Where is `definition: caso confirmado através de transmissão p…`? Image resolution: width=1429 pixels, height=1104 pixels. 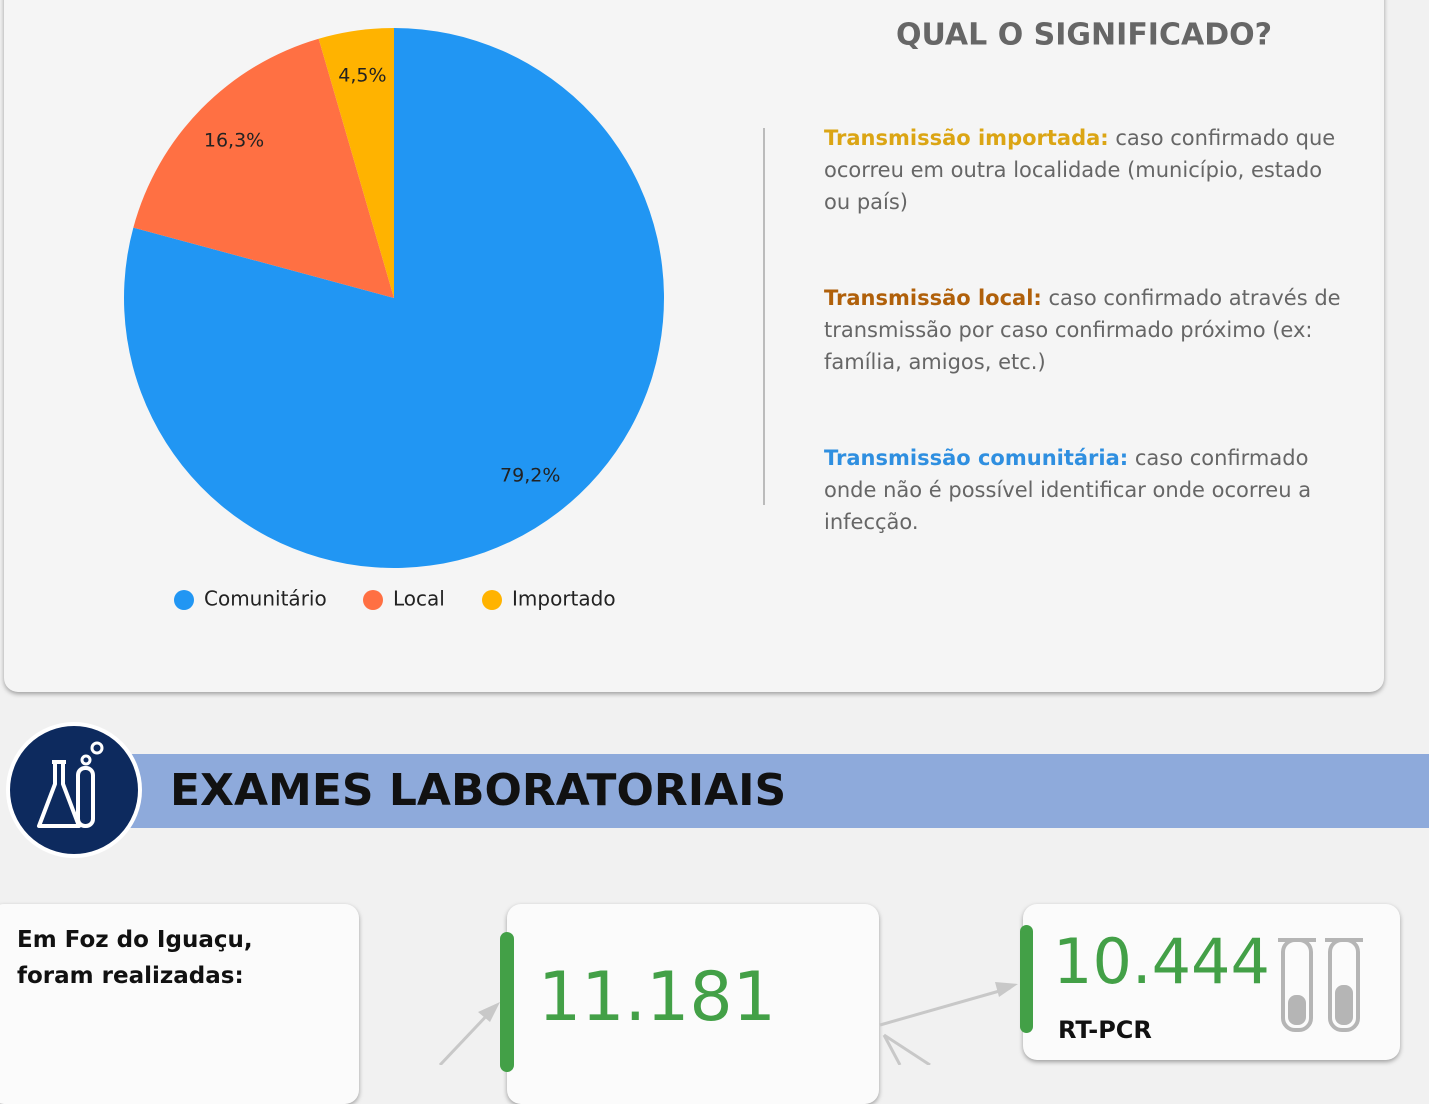 definition: caso confirmado através de transmissão p… is located at coordinates (1082, 330).